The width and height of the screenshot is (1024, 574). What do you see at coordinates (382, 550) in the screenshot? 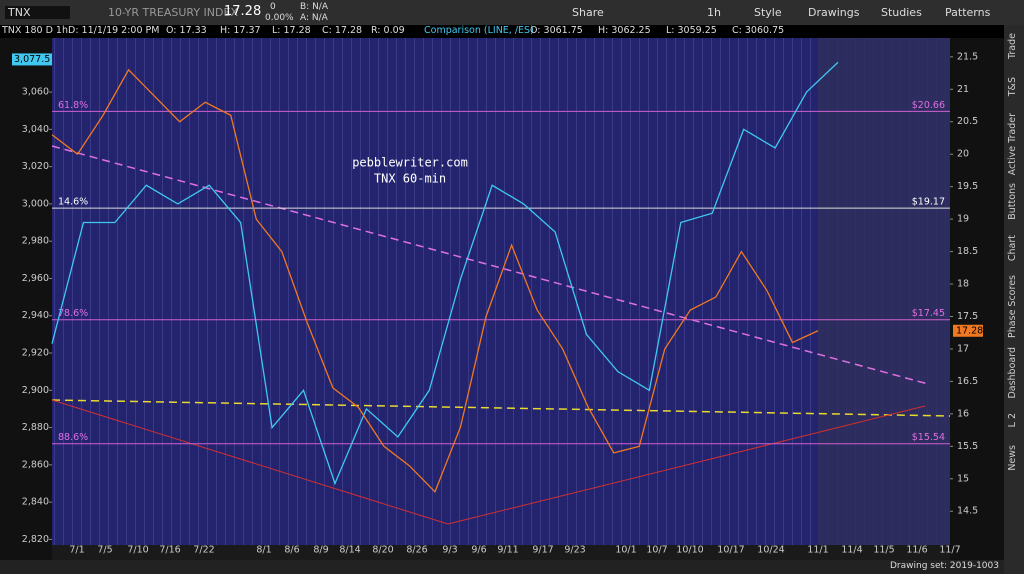
I see `x-tick-label: 8/20` at bounding box center [382, 550].